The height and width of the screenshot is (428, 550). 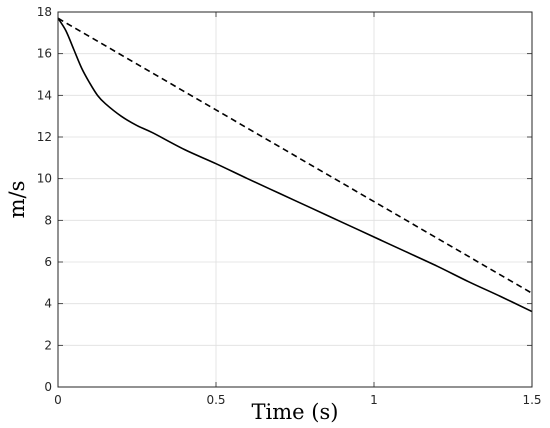 What do you see at coordinates (531, 400) in the screenshot?
I see `x-tick-label: 1.5` at bounding box center [531, 400].